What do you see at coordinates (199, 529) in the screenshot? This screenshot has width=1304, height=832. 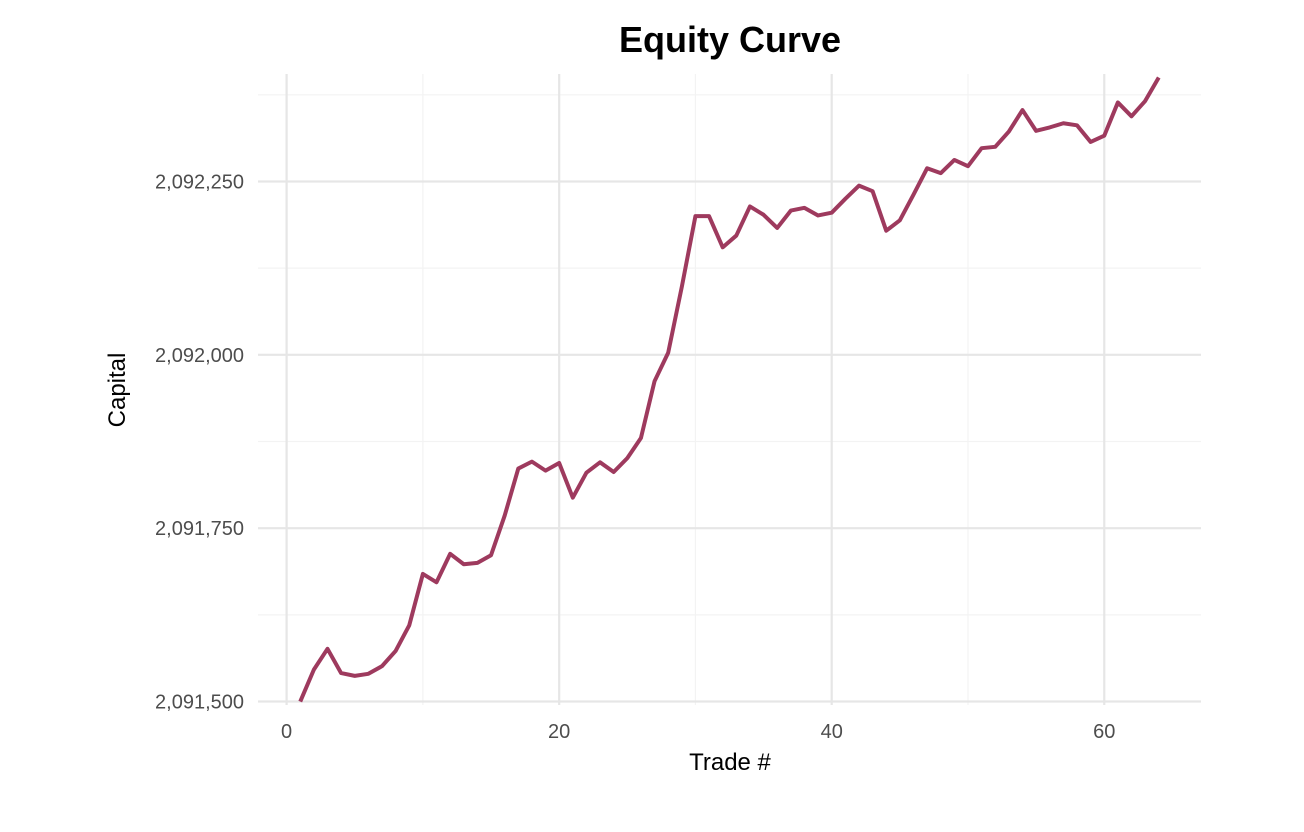 I see `y-tick-label: 2,091,750` at bounding box center [199, 529].